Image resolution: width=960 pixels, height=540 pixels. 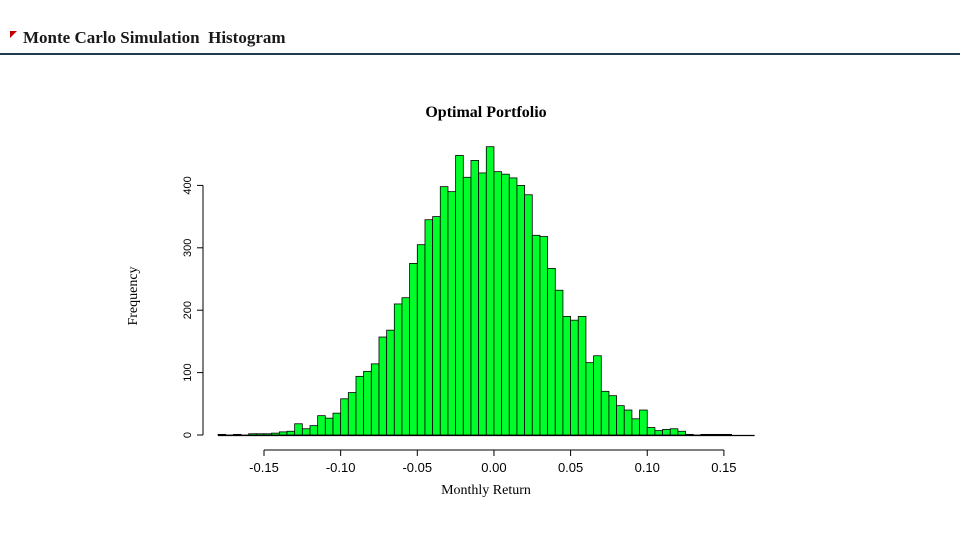 What do you see at coordinates (417, 467) in the screenshot?
I see `x-tick-label: -0.05` at bounding box center [417, 467].